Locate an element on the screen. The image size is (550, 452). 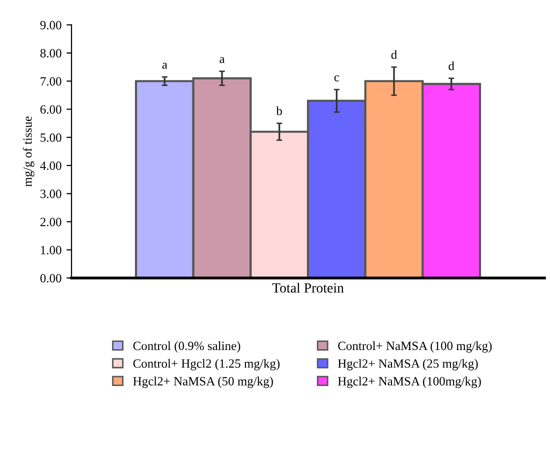
legend-label: Hgcl2+ NaMSA (50 mg/kg) is located at coordinates (203, 382).